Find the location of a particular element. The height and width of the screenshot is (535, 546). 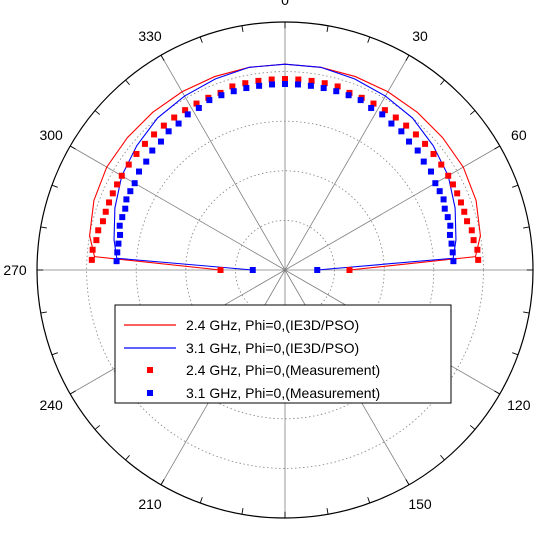

angle-label-0: 0 is located at coordinates (285, 4).